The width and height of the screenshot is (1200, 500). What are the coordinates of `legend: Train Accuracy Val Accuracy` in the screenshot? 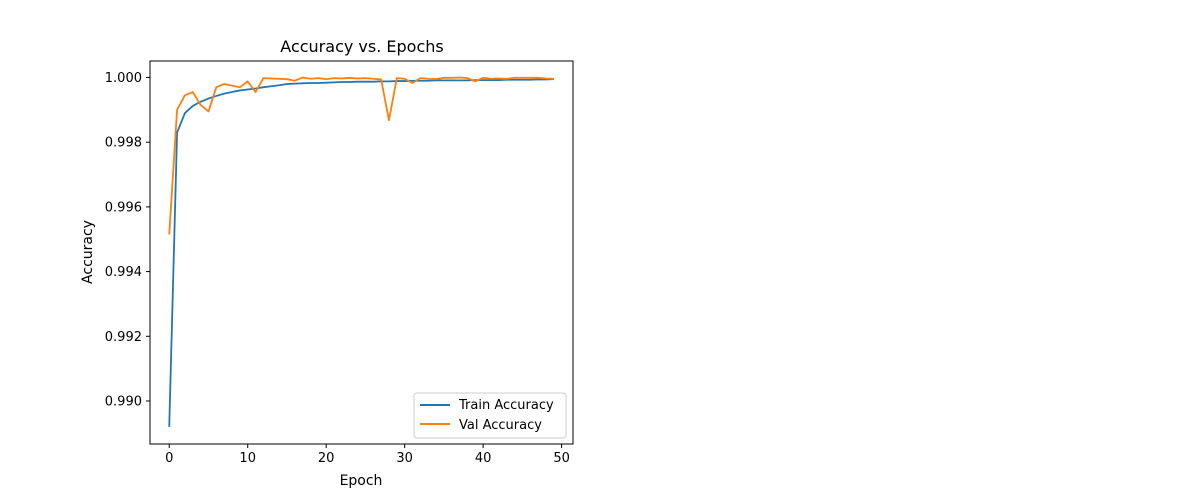 It's located at (490, 415).